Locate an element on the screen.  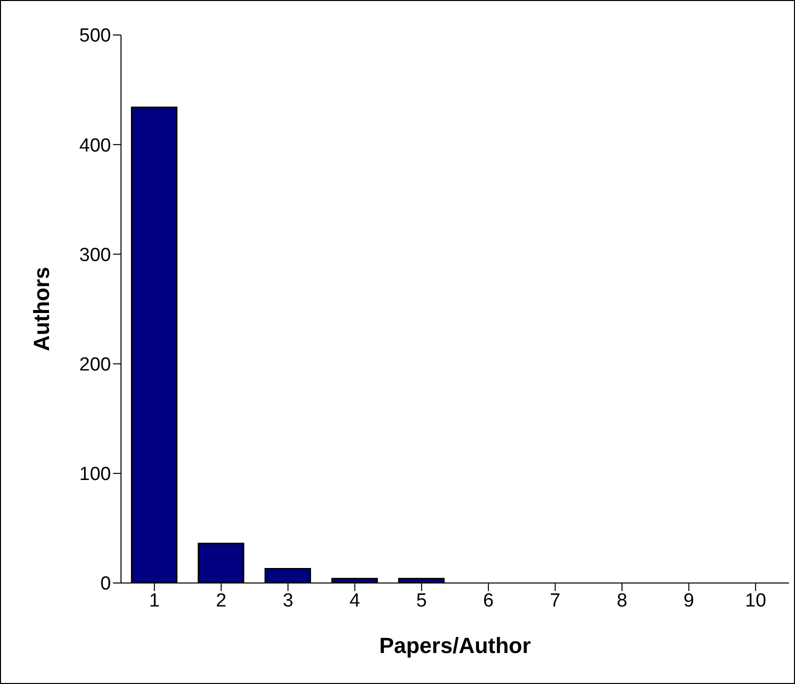
y-tick-label: 400 is located at coordinates (95, 145).